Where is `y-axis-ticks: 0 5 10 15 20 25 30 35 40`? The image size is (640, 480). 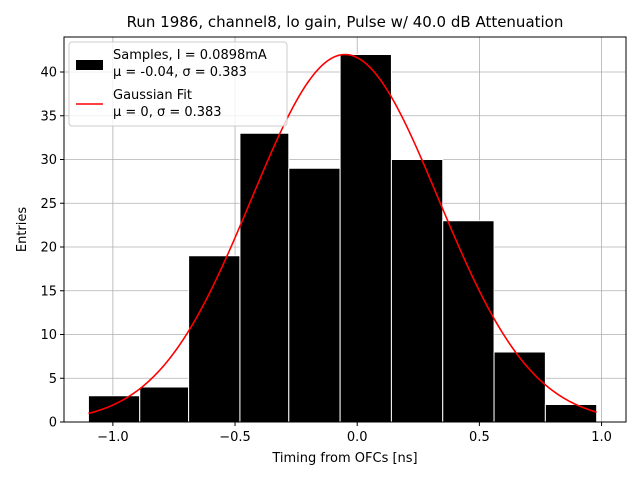 y-axis-ticks: 0 5 10 15 20 25 30 35 40 is located at coordinates (52, 248).